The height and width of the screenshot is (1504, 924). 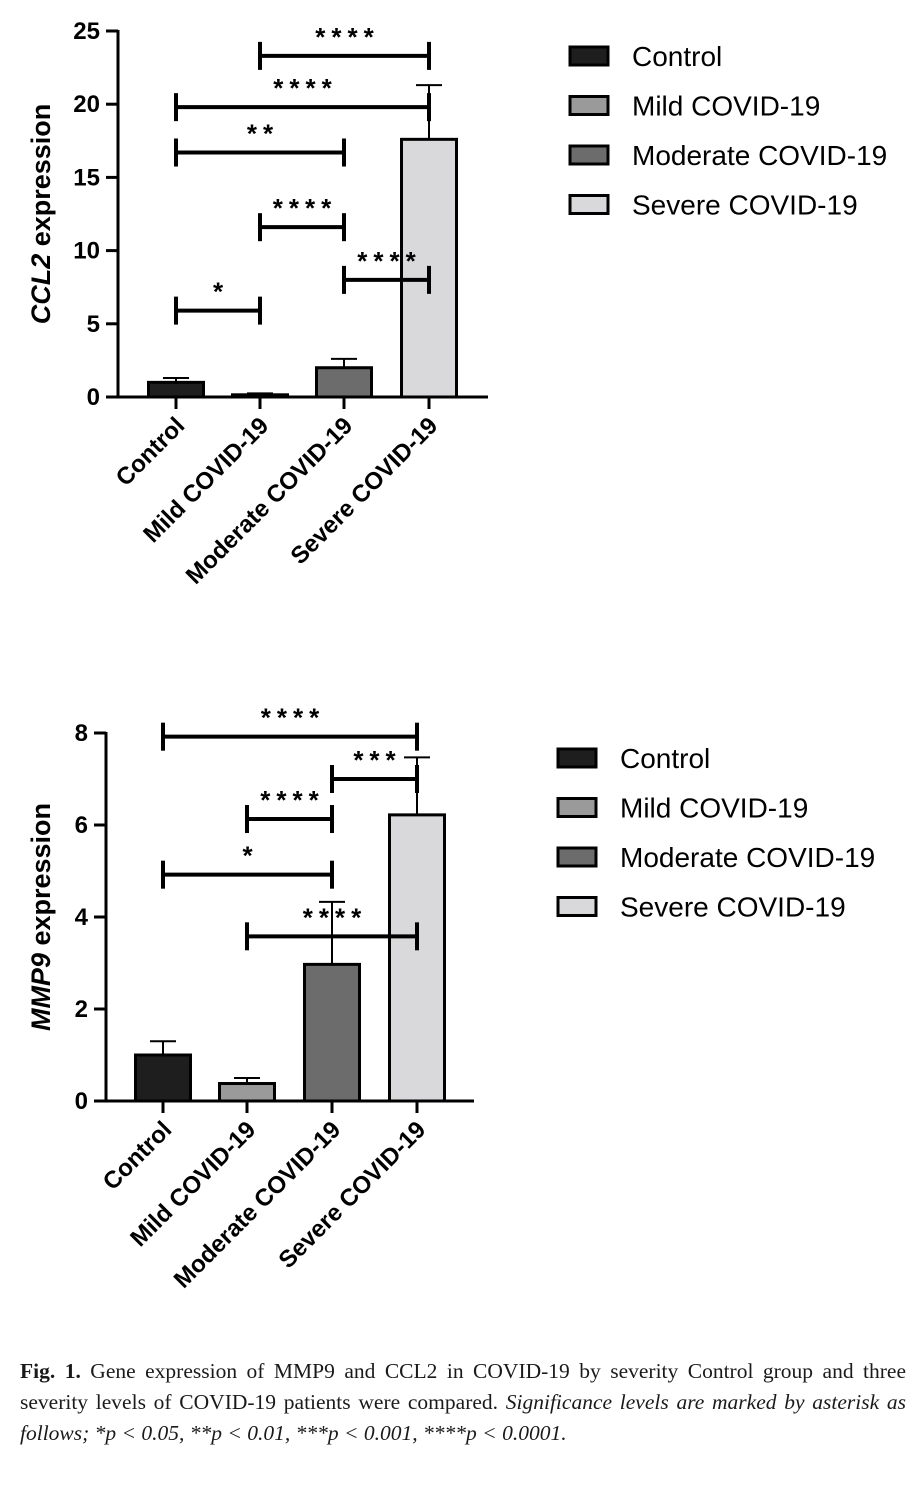 I want to click on significance-label: **, so click(x=263, y=134).